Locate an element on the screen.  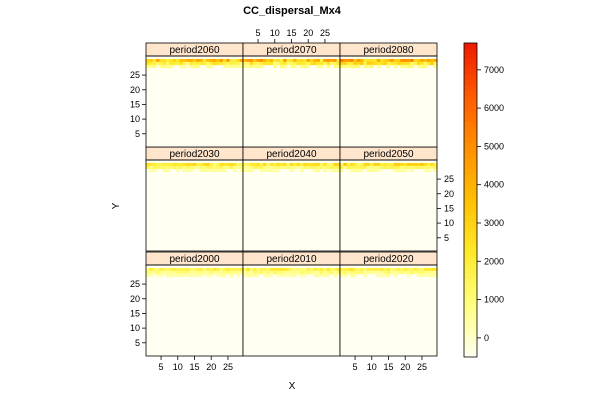
y-tick-label: 25 is located at coordinates (449, 179).